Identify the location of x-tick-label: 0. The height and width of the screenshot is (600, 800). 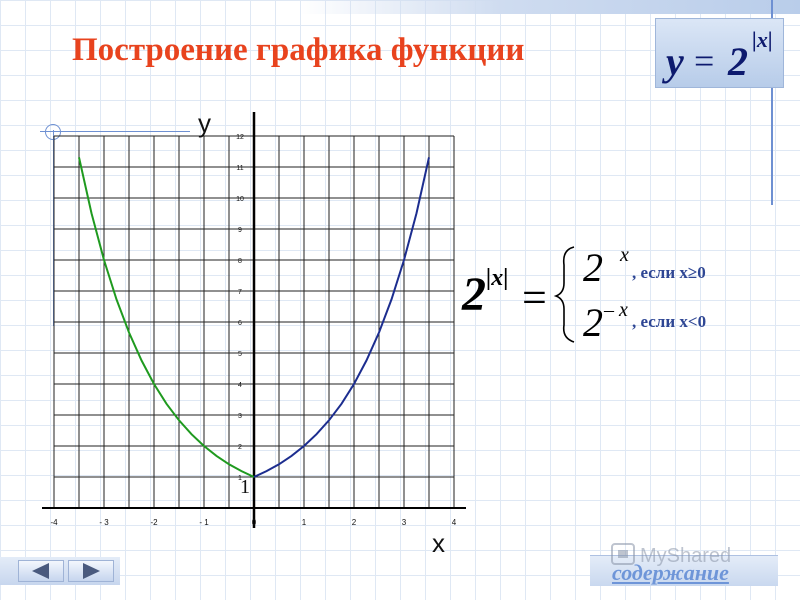
(254, 522).